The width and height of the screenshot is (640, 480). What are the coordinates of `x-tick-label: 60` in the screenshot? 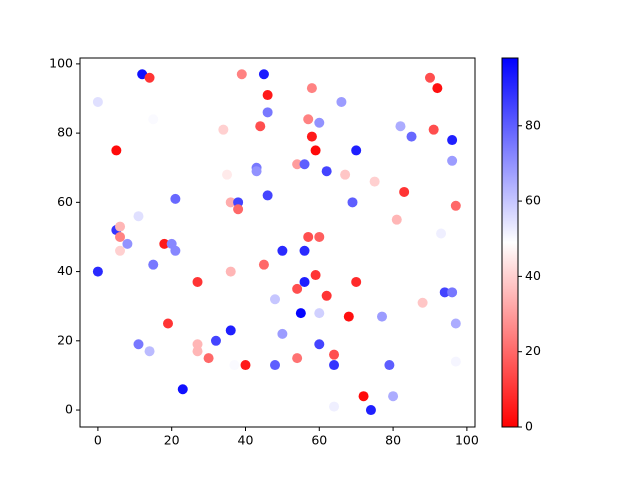 It's located at (319, 440).